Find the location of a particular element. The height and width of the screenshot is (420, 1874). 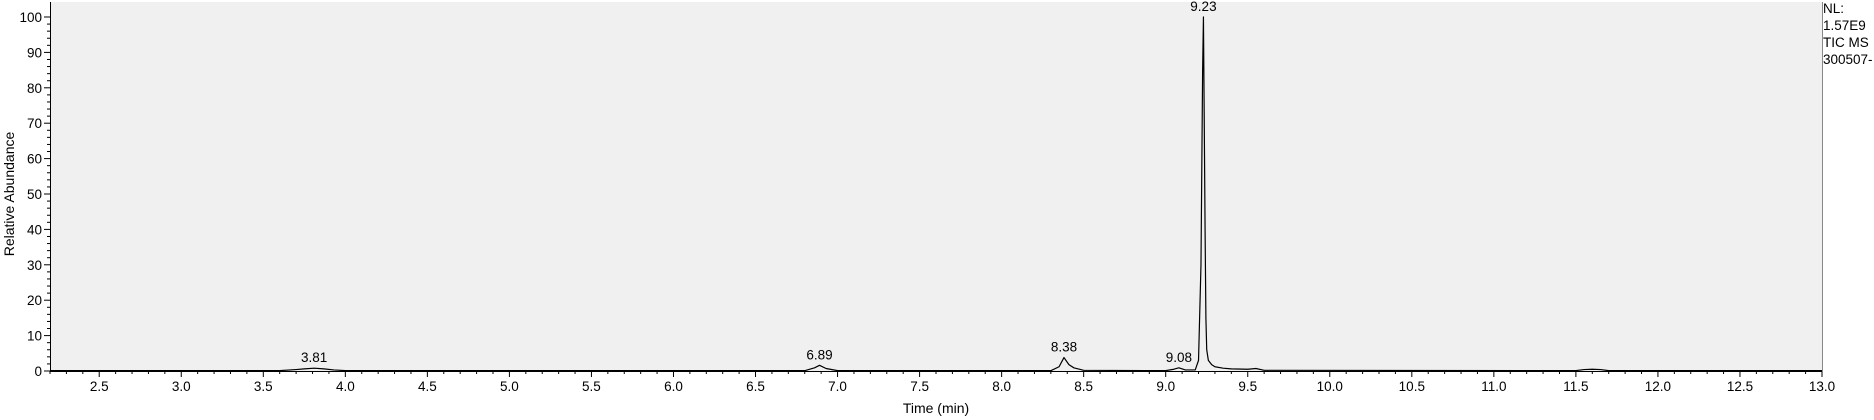

x-tick-label: 6.5 is located at coordinates (755, 386).